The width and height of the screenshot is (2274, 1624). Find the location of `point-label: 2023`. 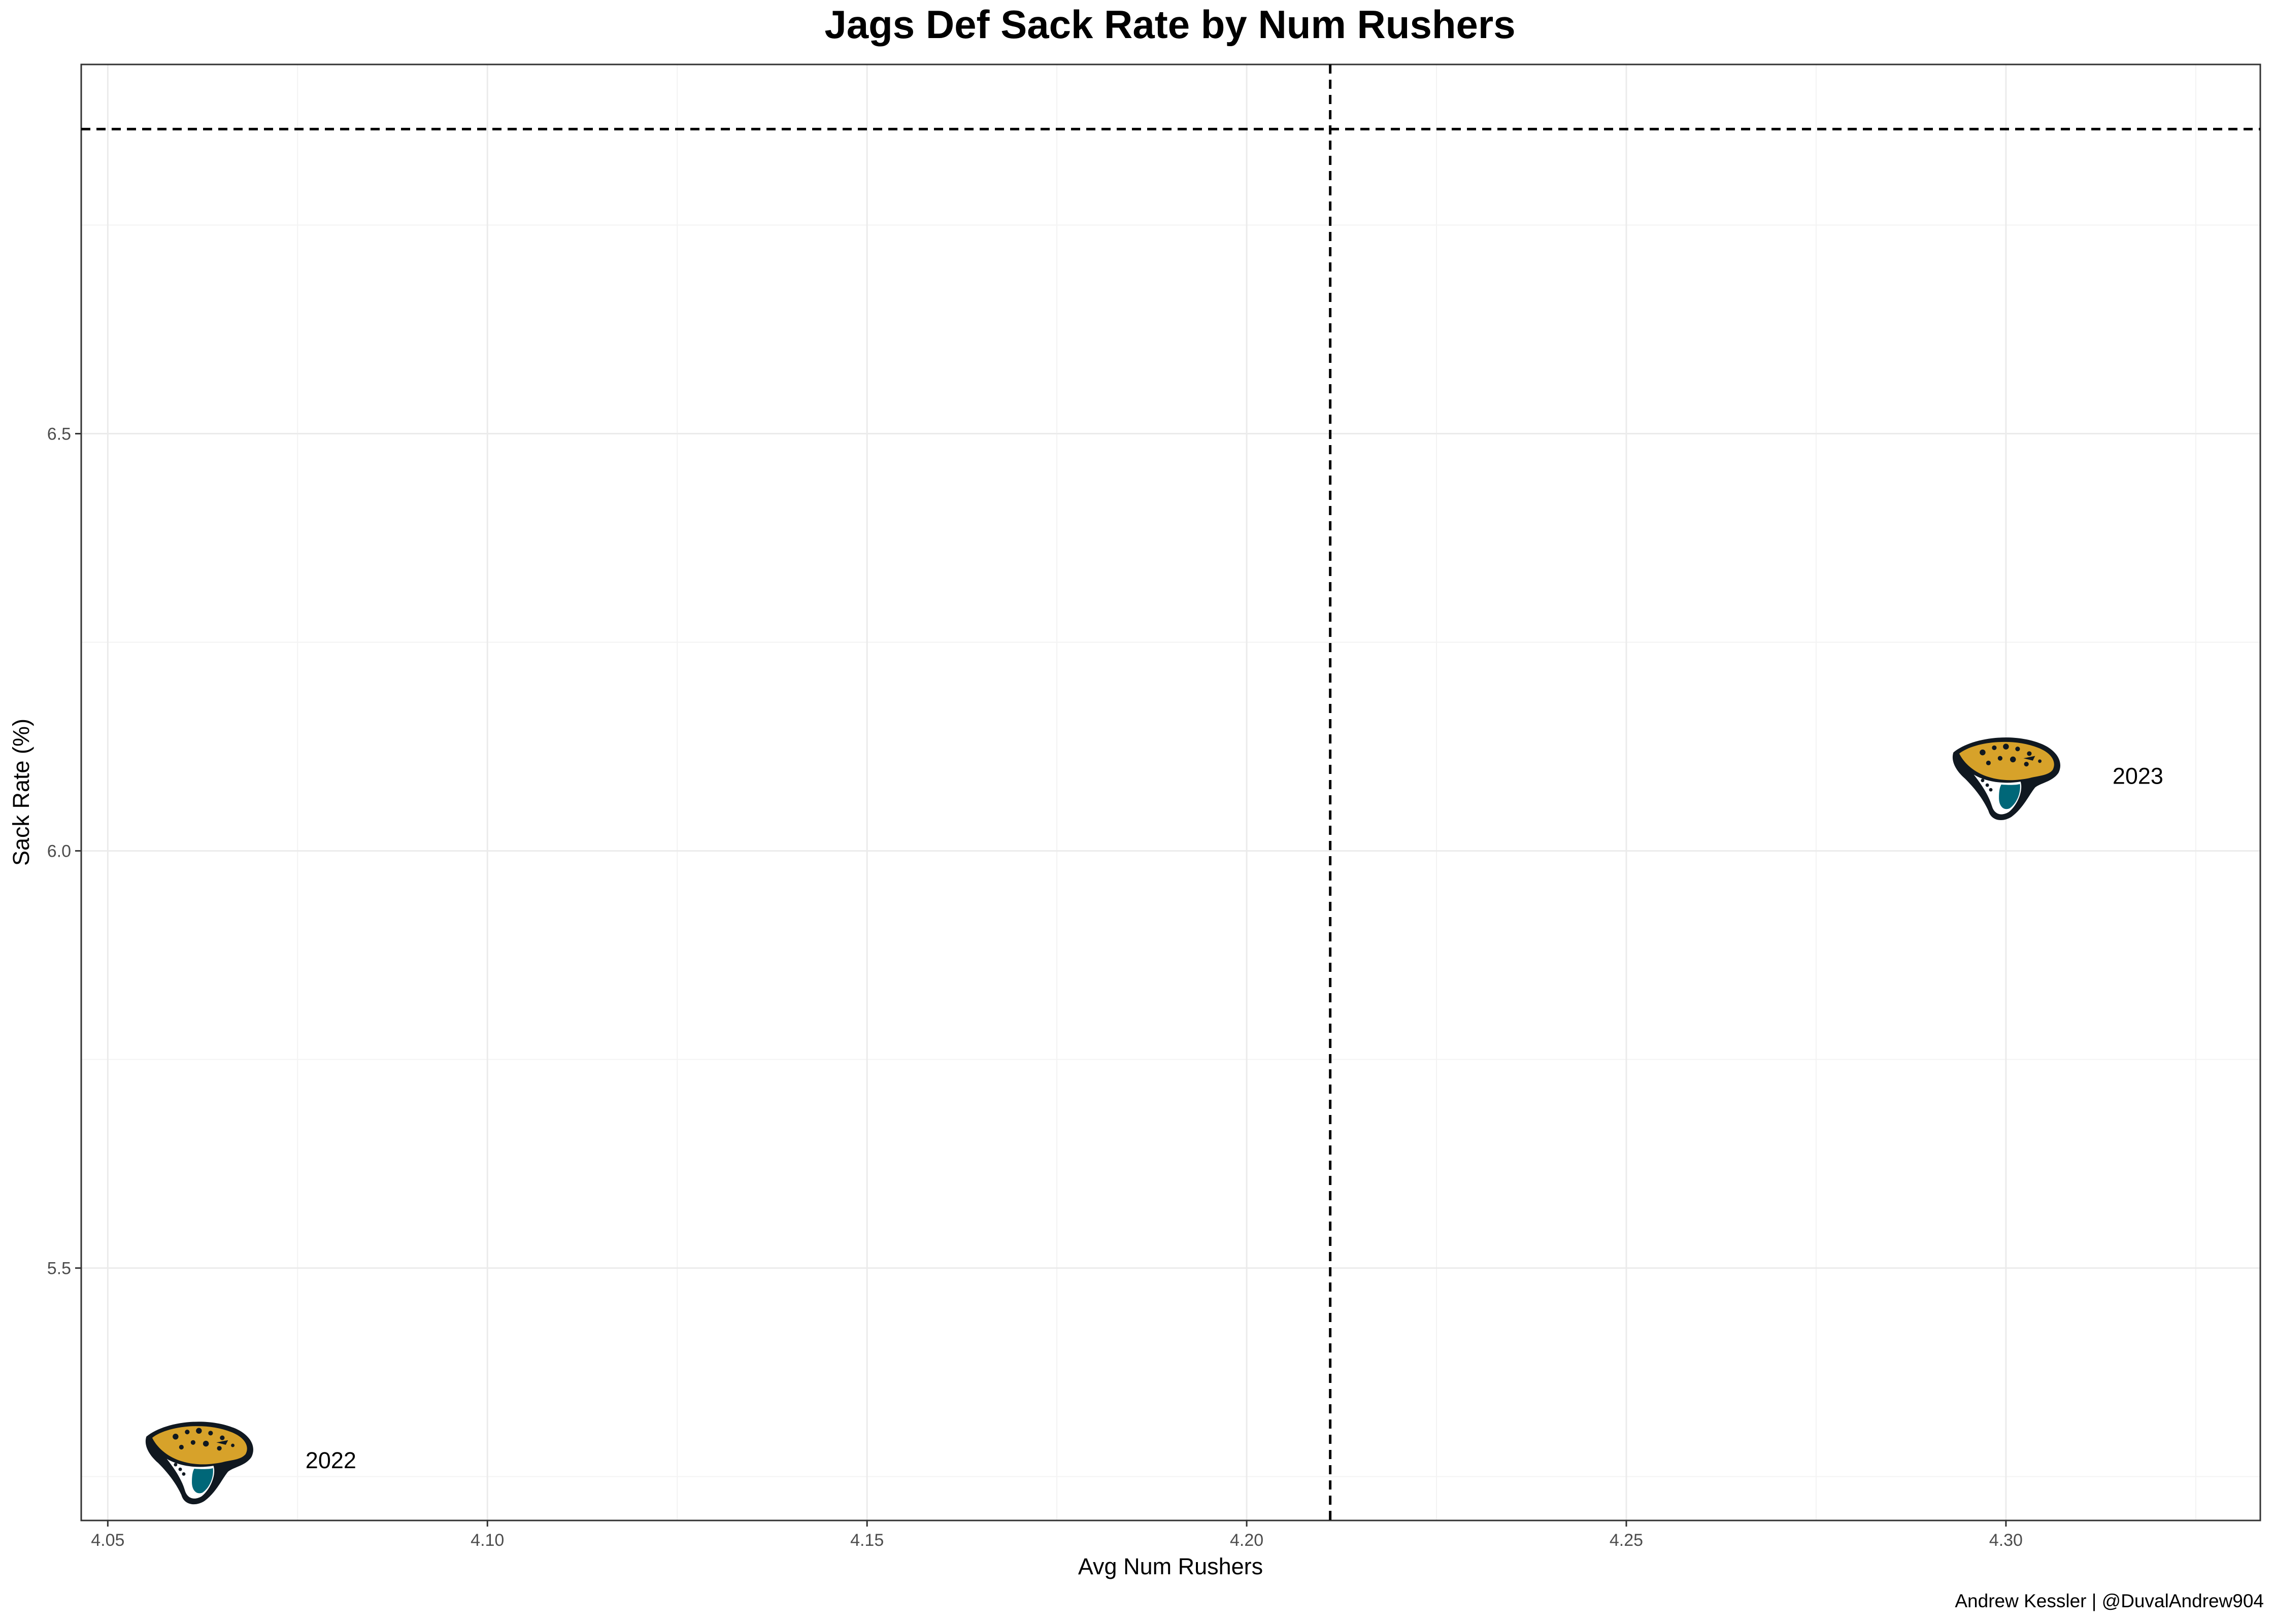

point-label: 2023 is located at coordinates (2138, 776).